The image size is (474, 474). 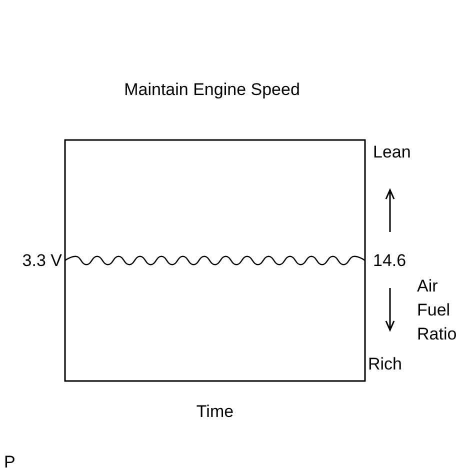 I want to click on text: 14.6, so click(x=389, y=260).